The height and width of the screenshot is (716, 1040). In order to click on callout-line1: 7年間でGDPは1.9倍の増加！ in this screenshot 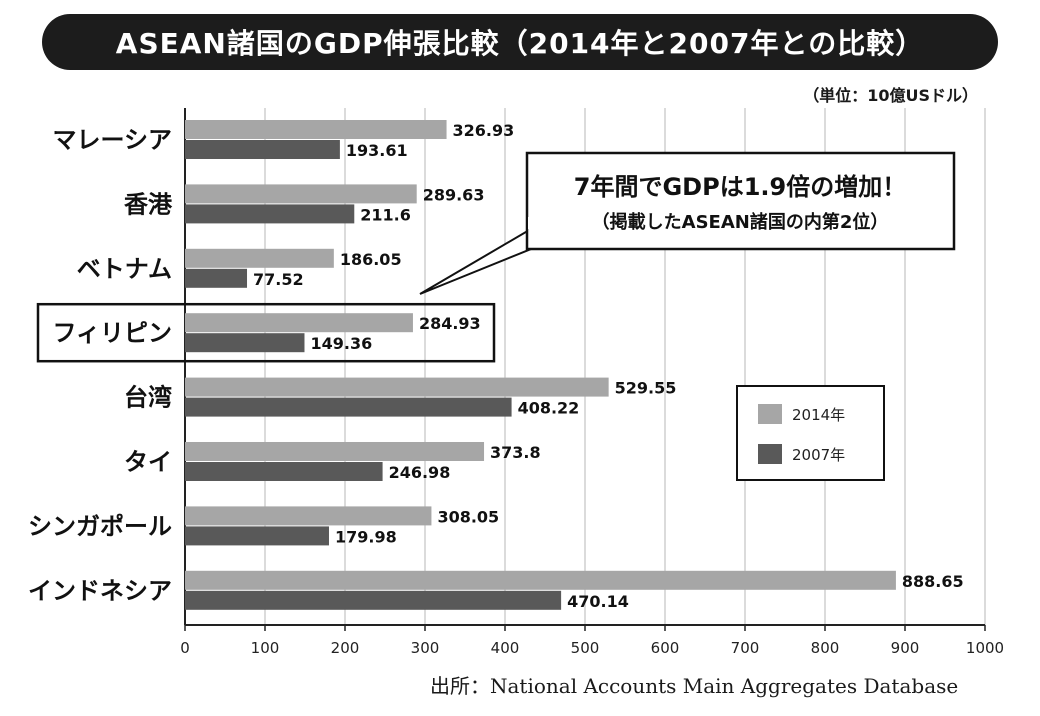, I will do `click(740, 187)`.